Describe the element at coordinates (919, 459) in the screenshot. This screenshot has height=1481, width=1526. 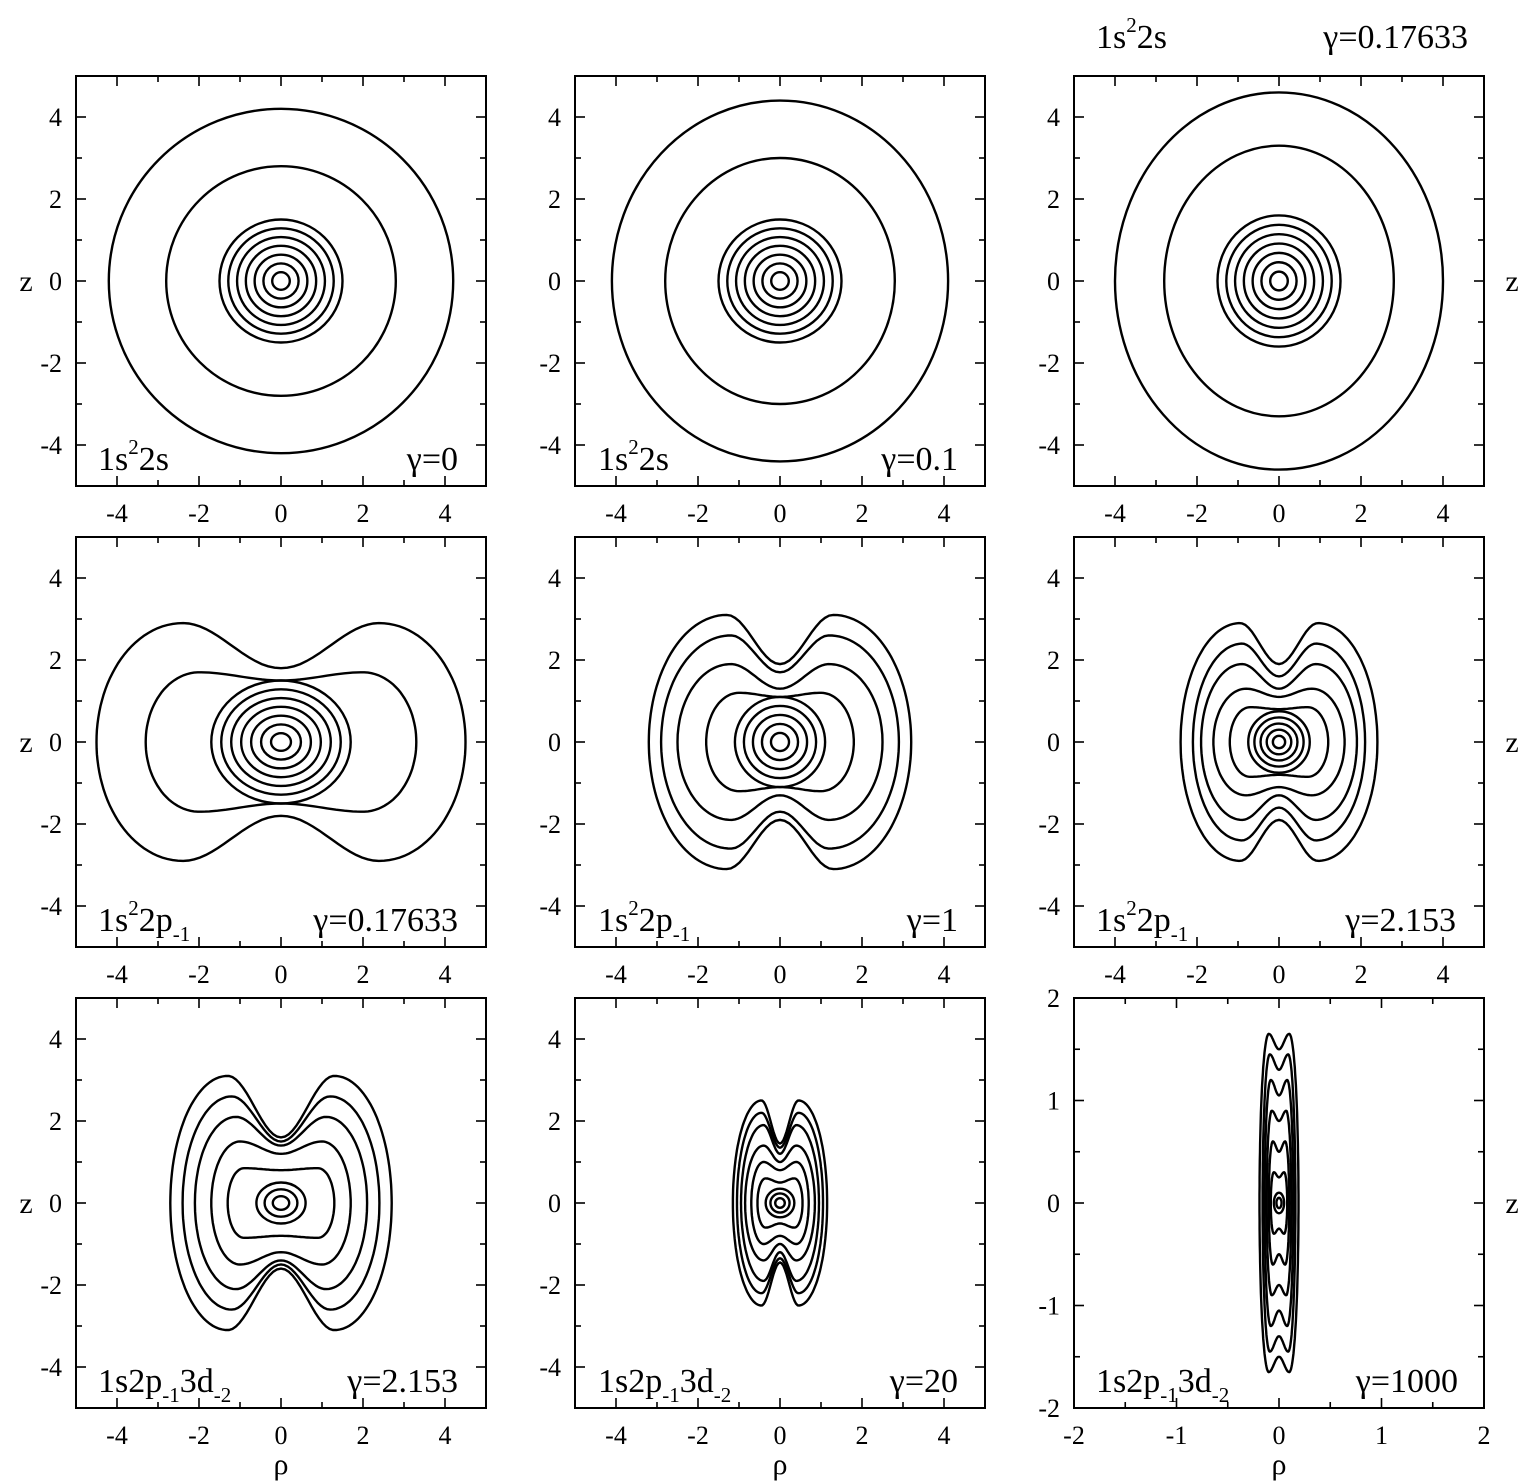
I see `gamma-label: γ=0.1` at that location.